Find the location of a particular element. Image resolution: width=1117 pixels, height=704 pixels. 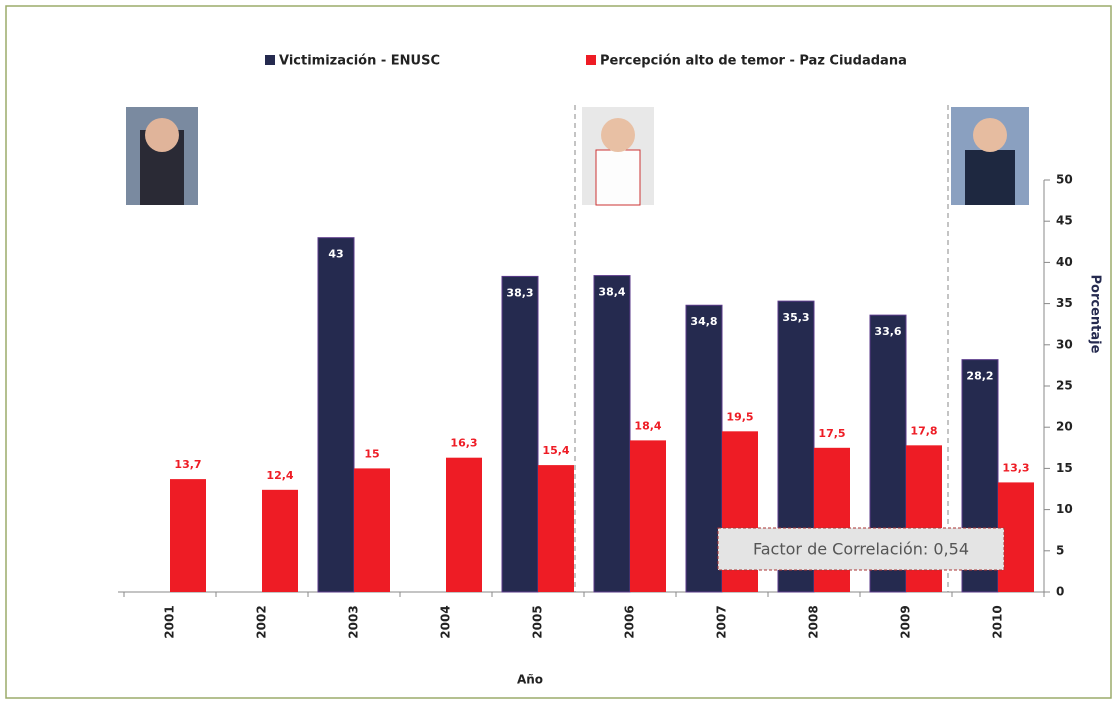

y-tick-label: 0 is located at coordinates (1060, 592).